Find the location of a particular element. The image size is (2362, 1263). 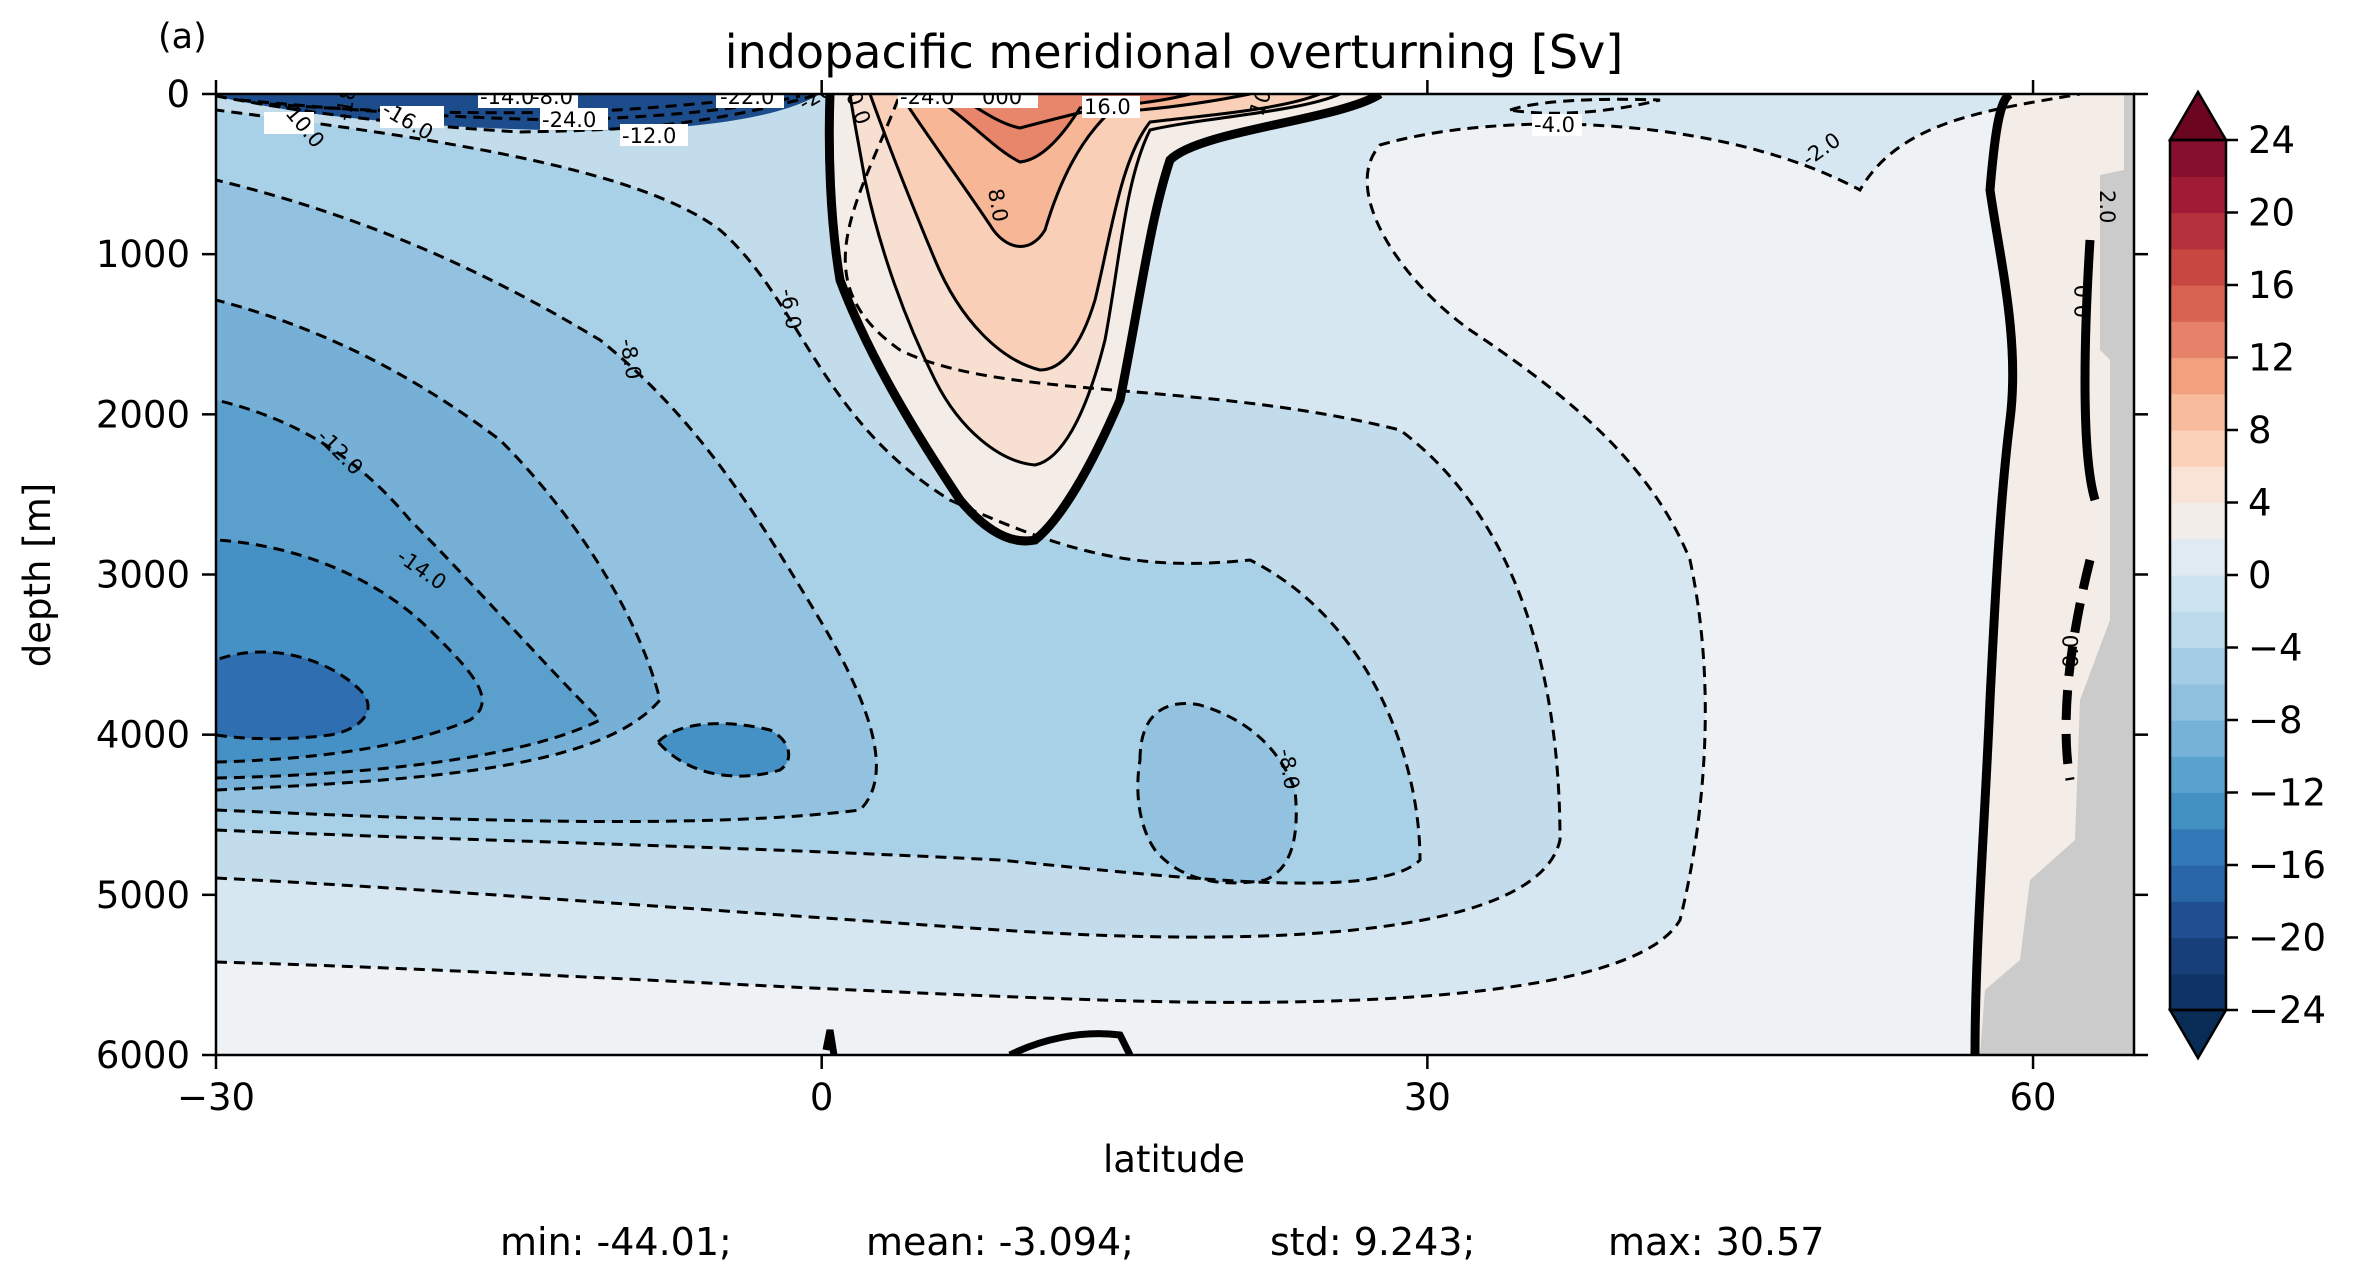

stat-mean: mean: -3.094; is located at coordinates (1000, 1241).